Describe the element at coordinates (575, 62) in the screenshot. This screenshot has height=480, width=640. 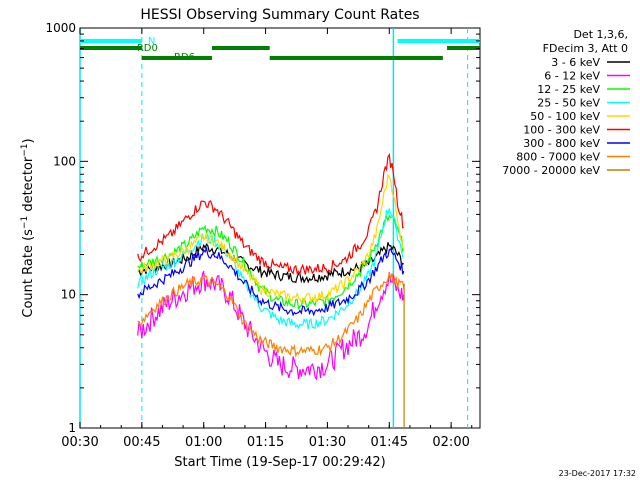
I see `legend-label: 3 - 6 keV` at that location.